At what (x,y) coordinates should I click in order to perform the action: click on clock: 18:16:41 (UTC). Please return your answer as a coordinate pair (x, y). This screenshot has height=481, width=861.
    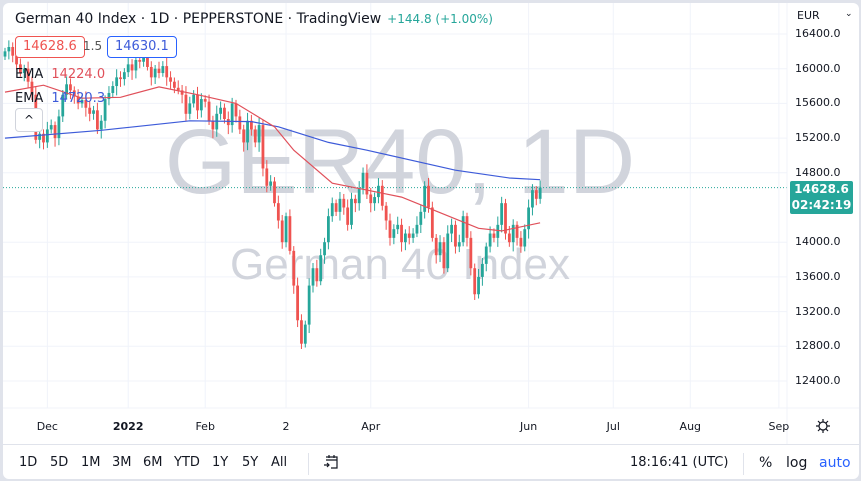
    Looking at the image, I should click on (679, 462).